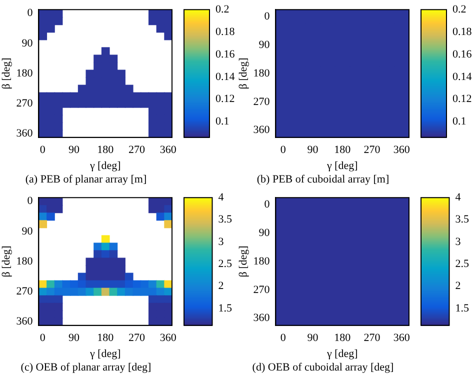 The height and width of the screenshot is (376, 474). What do you see at coordinates (323, 179) in the screenshot?
I see `text: (b) PEB of cuboidal array [m]` at bounding box center [323, 179].